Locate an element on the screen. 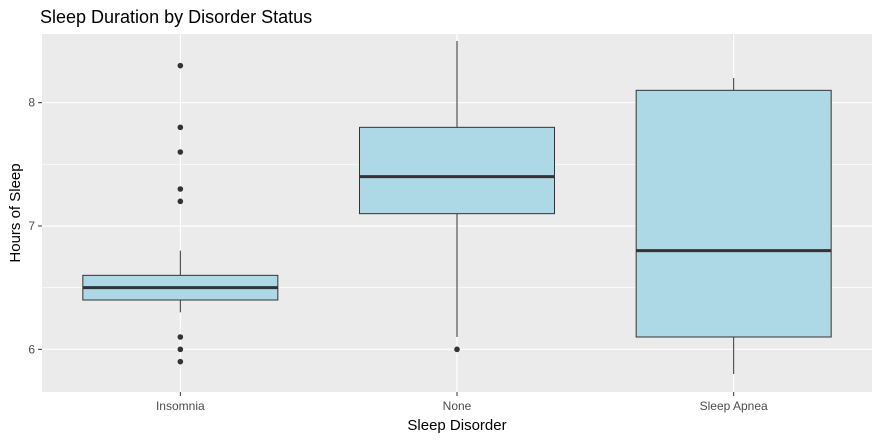 Image resolution: width=880 pixels, height=440 pixels. y-tick-label: 8 is located at coordinates (31, 103).